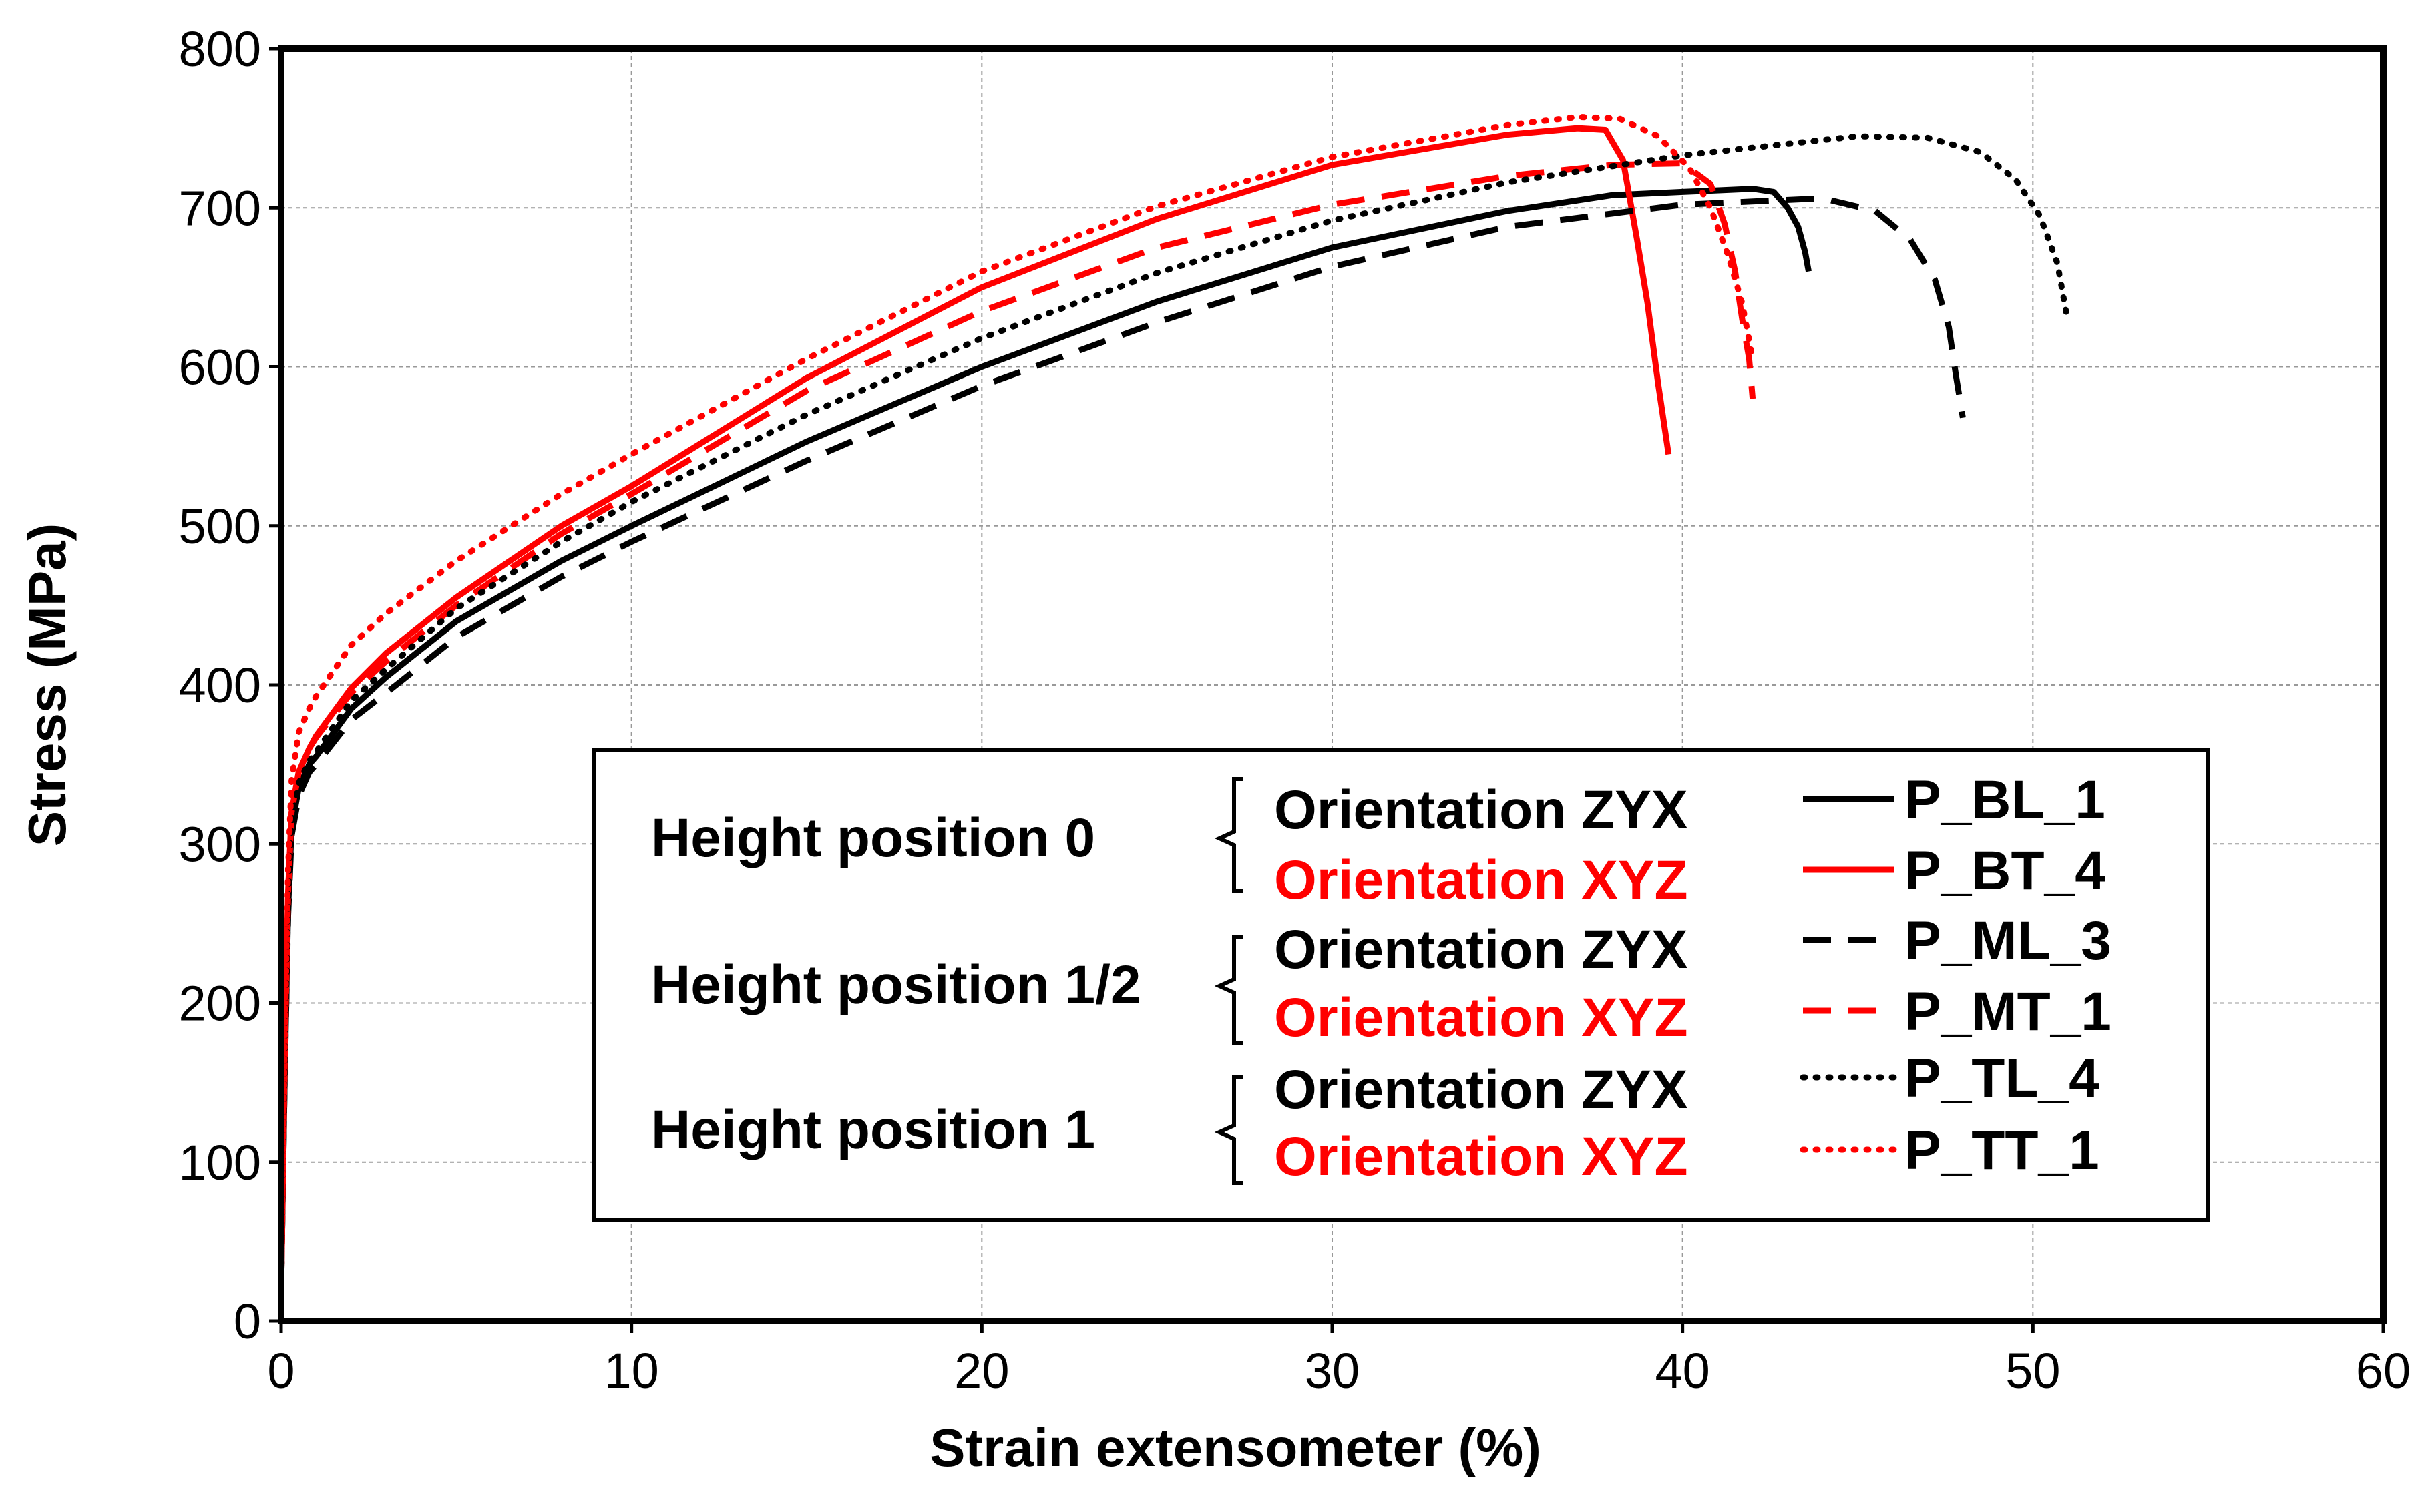 This screenshot has height=1512, width=2426. Describe the element at coordinates (1481, 880) in the screenshot. I see `legend-orientation-xyz-0: Orientation XYZ` at that location.